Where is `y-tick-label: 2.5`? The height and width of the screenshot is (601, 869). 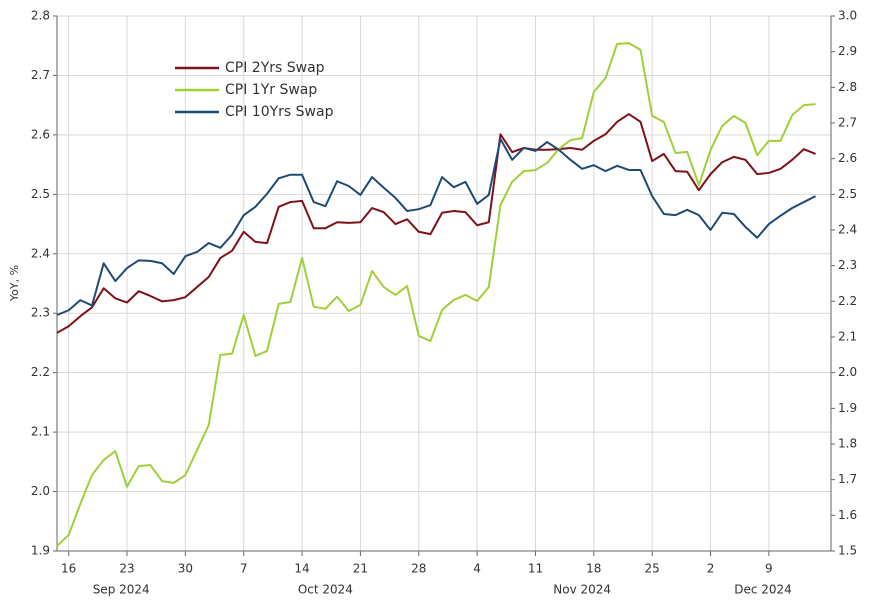
y-tick-label: 2.5 is located at coordinates (40, 194).